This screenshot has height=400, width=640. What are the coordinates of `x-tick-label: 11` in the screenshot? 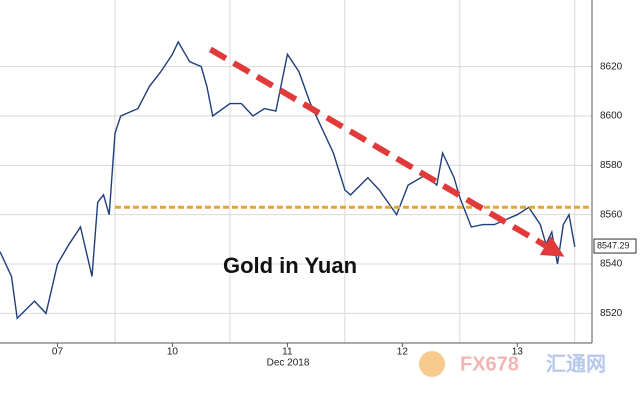 It's located at (287, 352).